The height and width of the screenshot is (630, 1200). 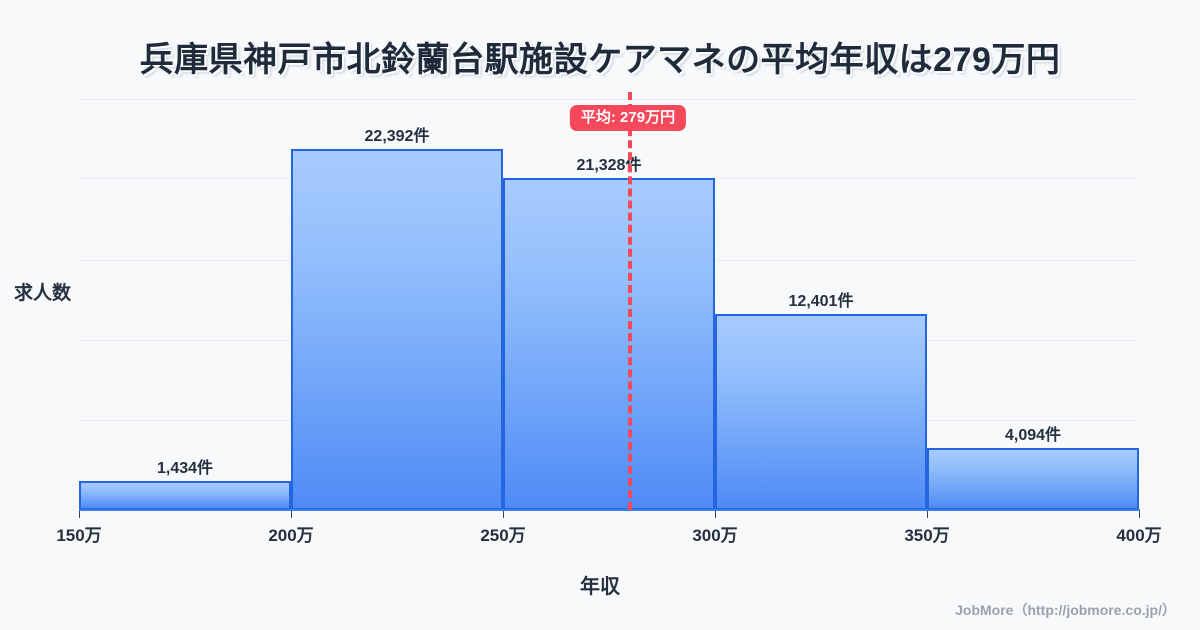 I want to click on bar-value-label: 22,392件, so click(x=397, y=136).